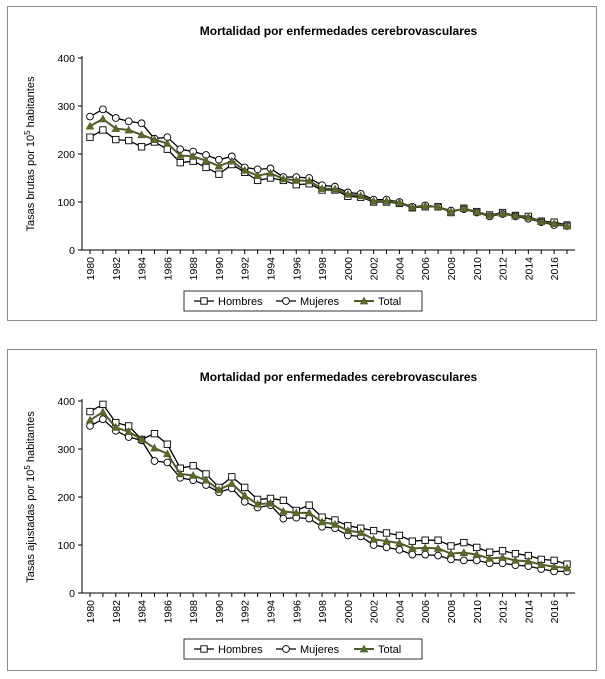  Describe the element at coordinates (66, 203) in the screenshot. I see `y-tick-label: 100` at that location.